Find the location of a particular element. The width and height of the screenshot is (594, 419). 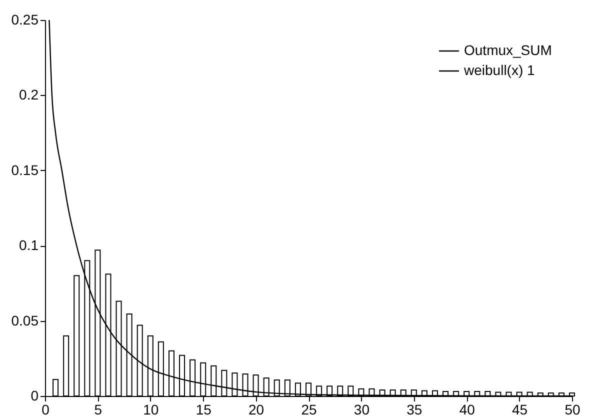

y-tick-label: 0.2 is located at coordinates (29, 94).